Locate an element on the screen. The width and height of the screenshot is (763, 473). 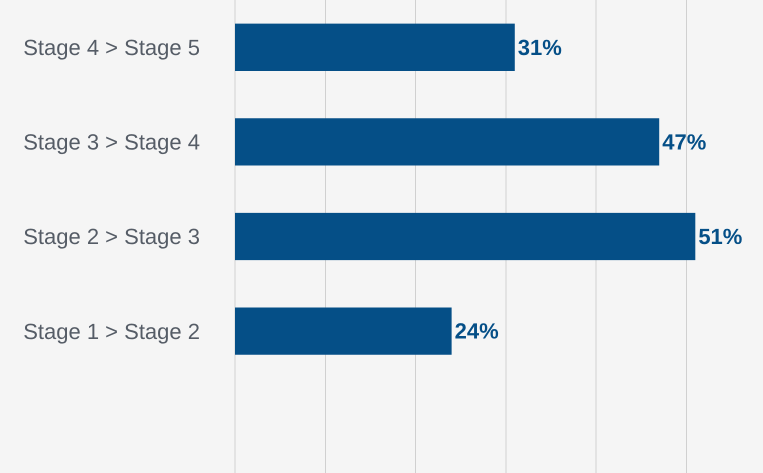
data-label: 47% is located at coordinates (684, 141).